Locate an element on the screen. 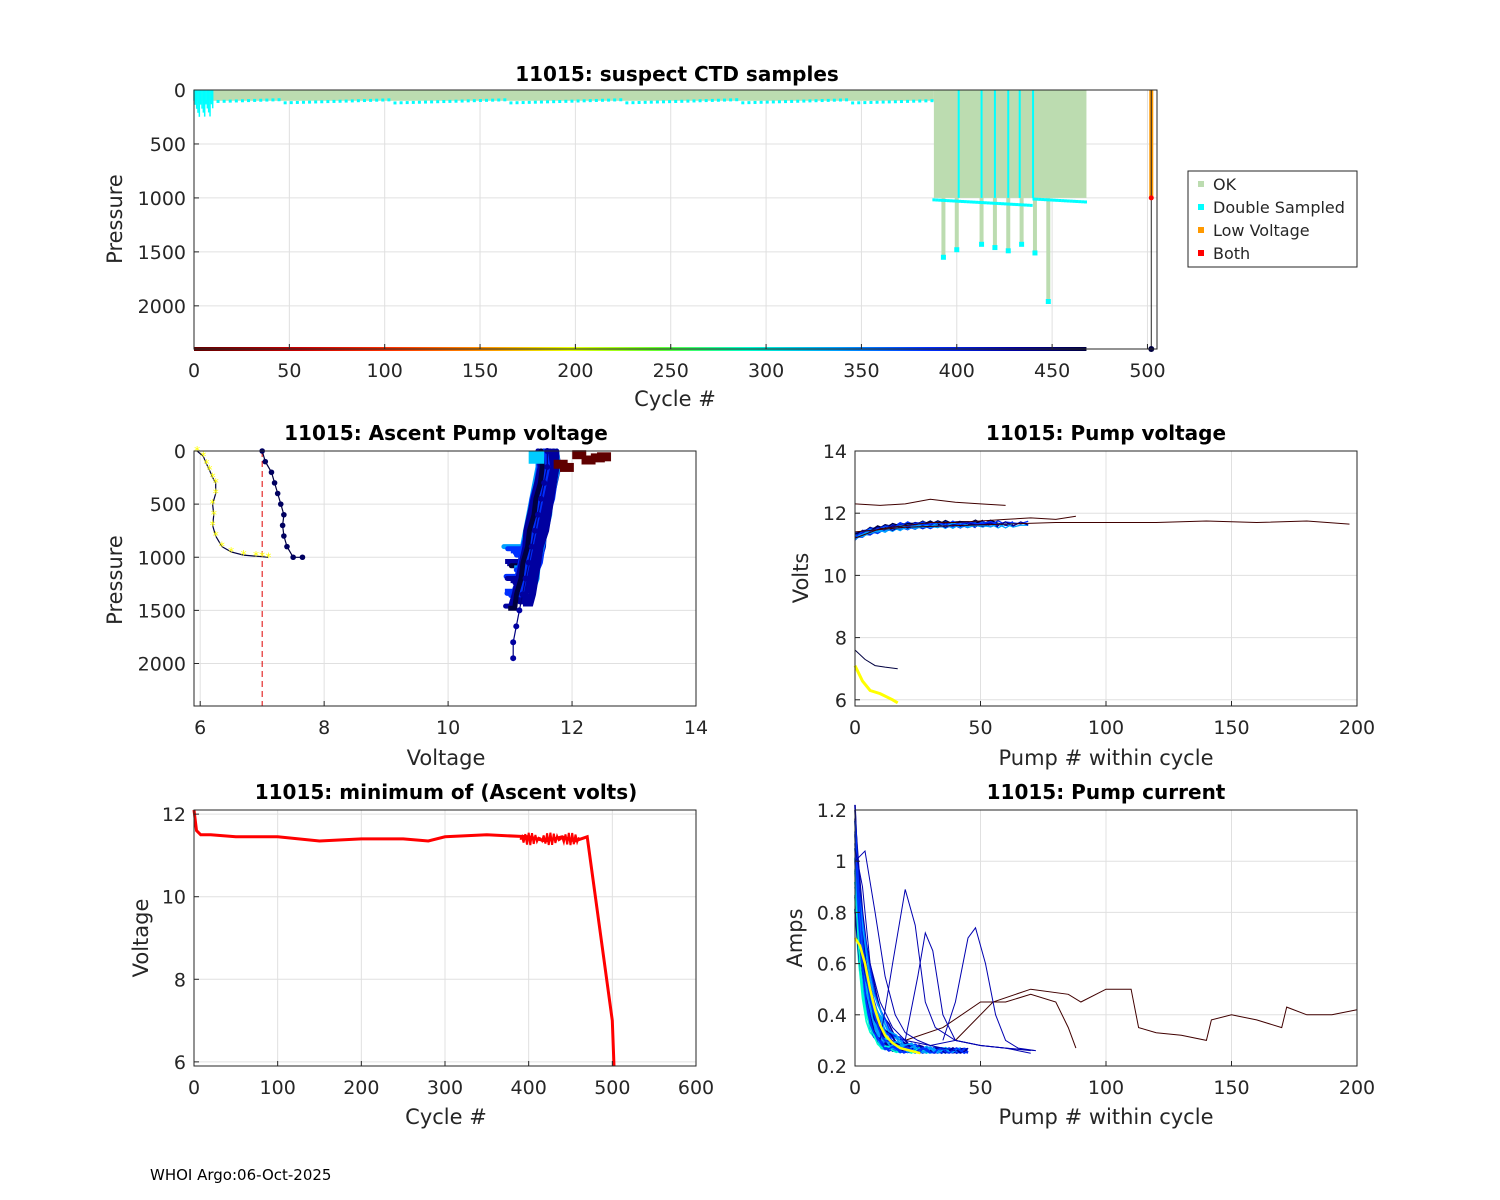 This screenshot has height=1200, width=1500. grid-p4 is located at coordinates (445, 938).